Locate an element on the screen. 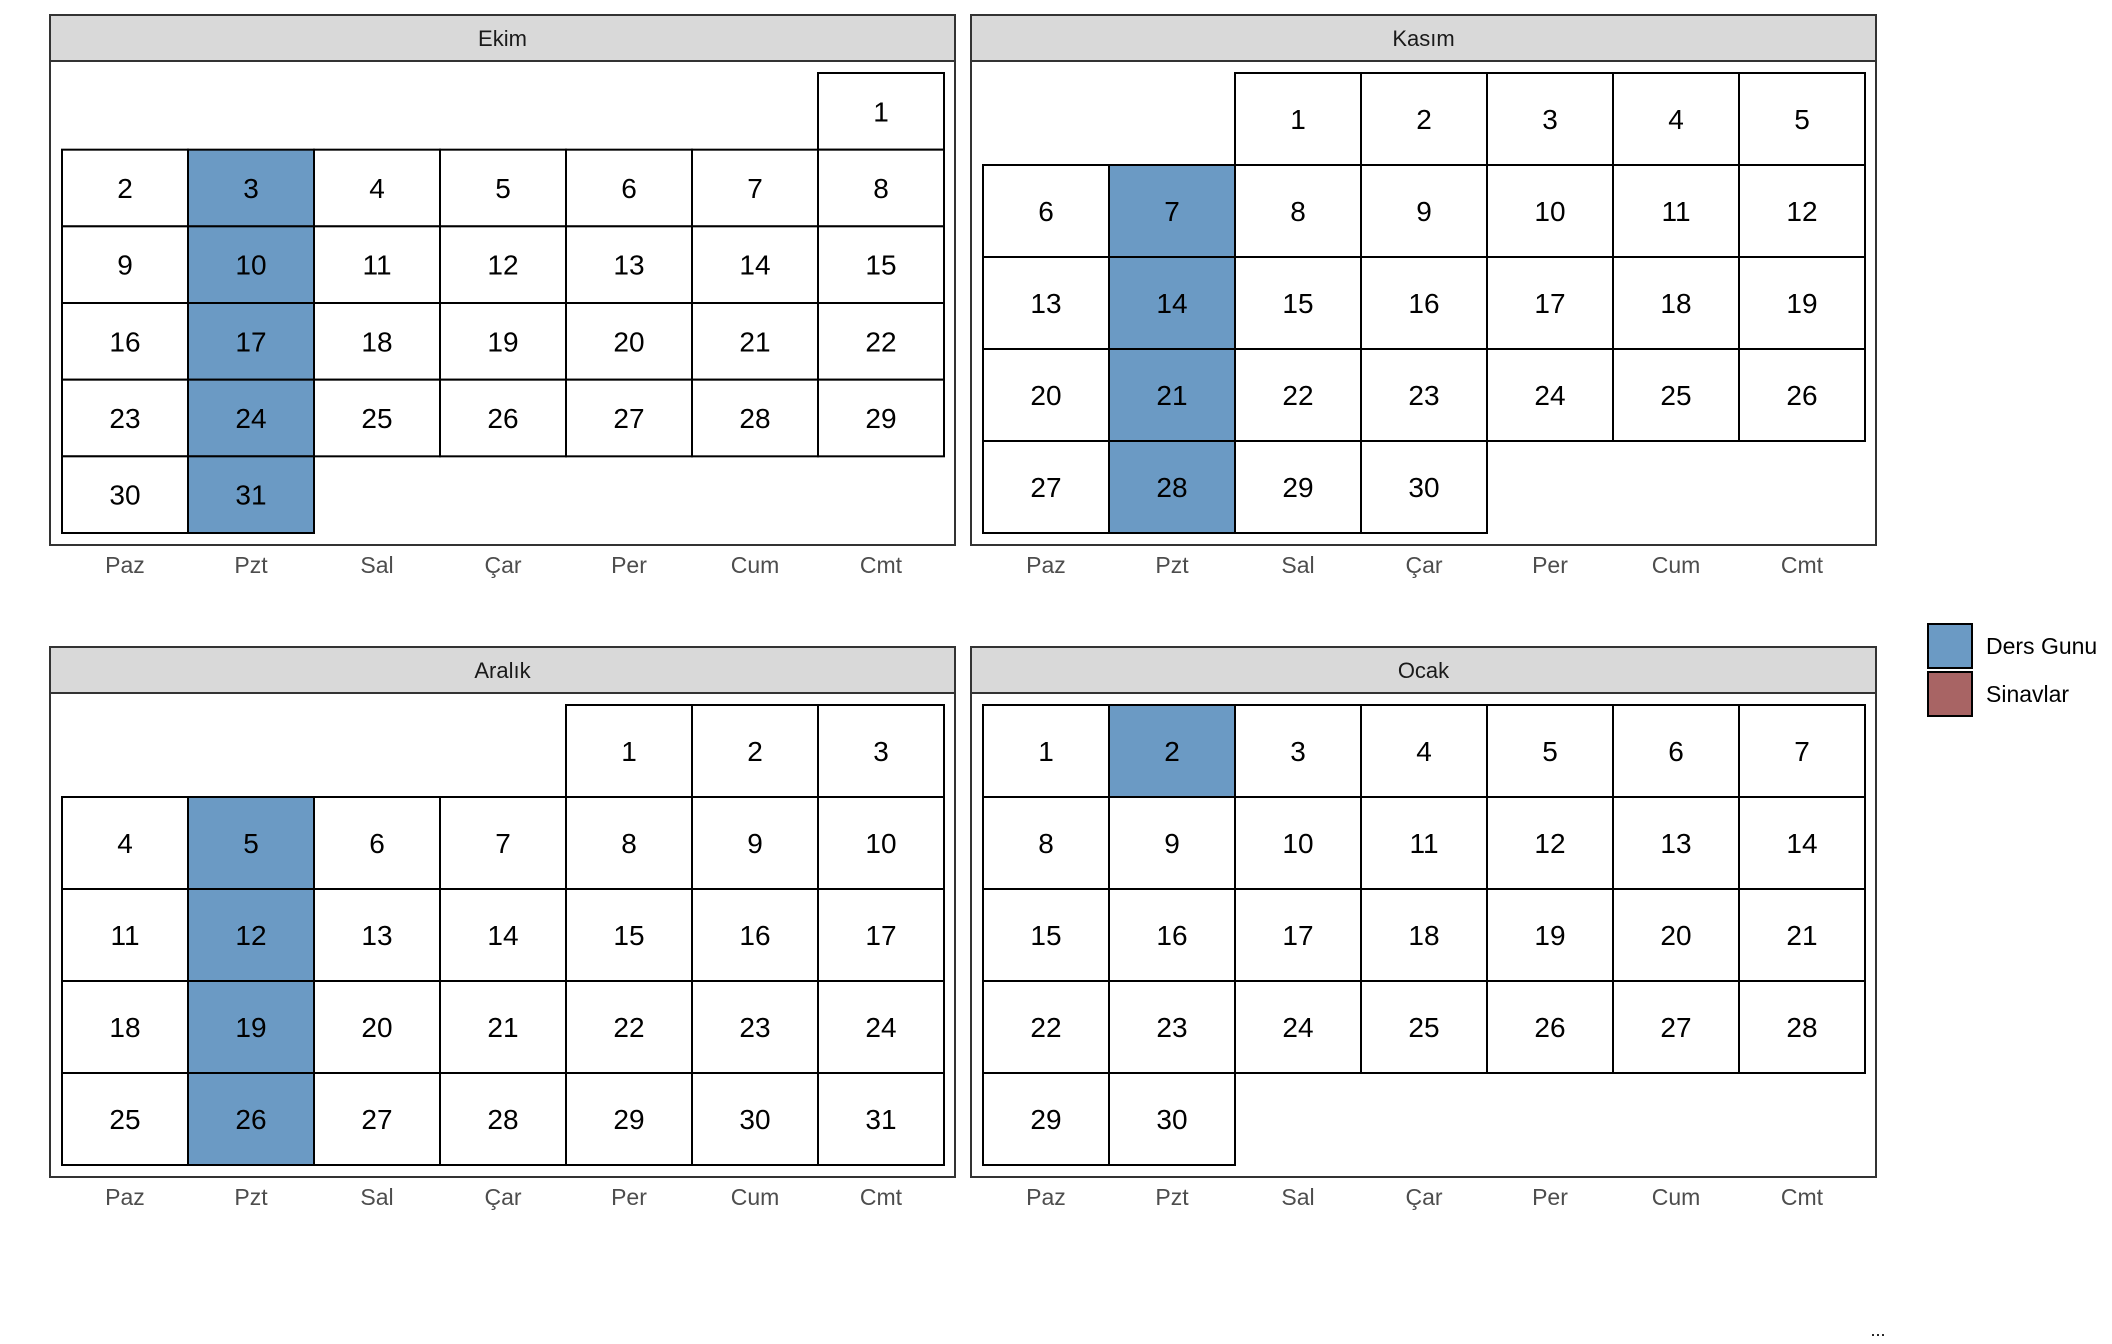  day-label: 24 is located at coordinates (880, 1027).